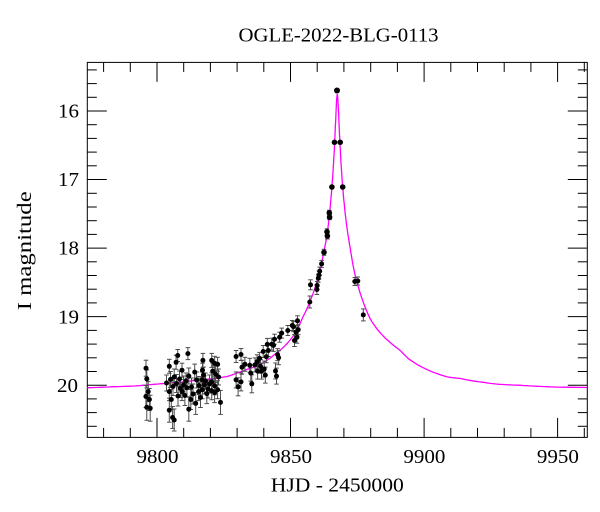 The height and width of the screenshot is (512, 600). Describe the element at coordinates (25, 250) in the screenshot. I see `svg-text: I magnitude` at that location.